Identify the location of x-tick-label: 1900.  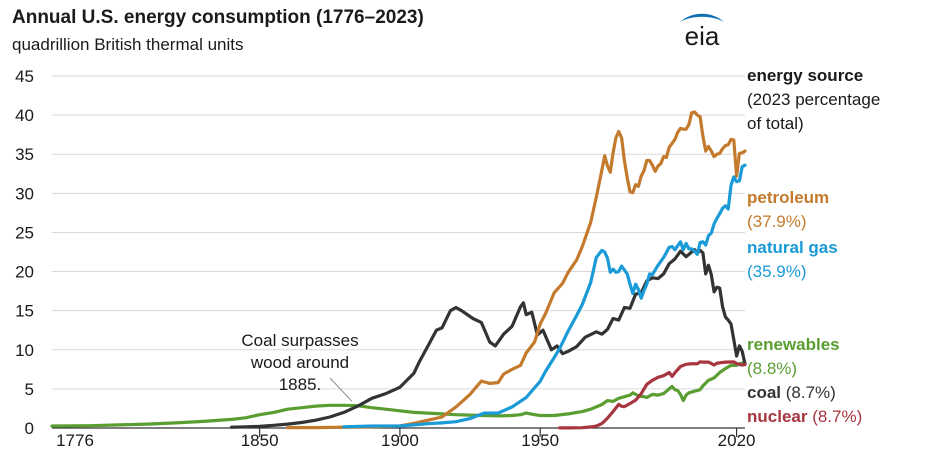
(400, 440).